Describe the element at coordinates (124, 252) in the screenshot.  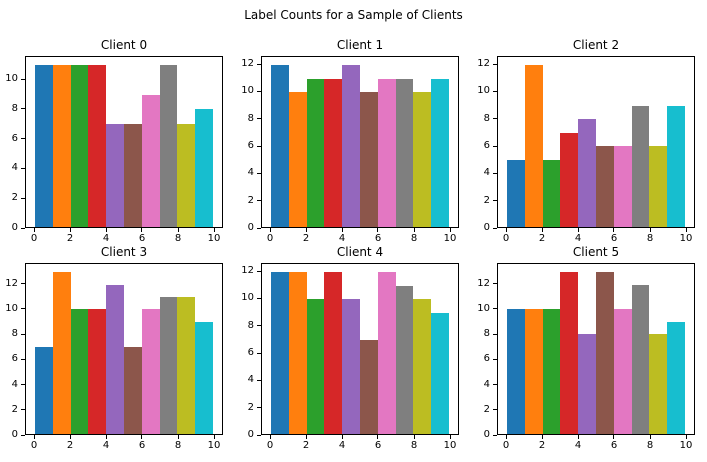
I see `subplot-title: Client 3` at that location.